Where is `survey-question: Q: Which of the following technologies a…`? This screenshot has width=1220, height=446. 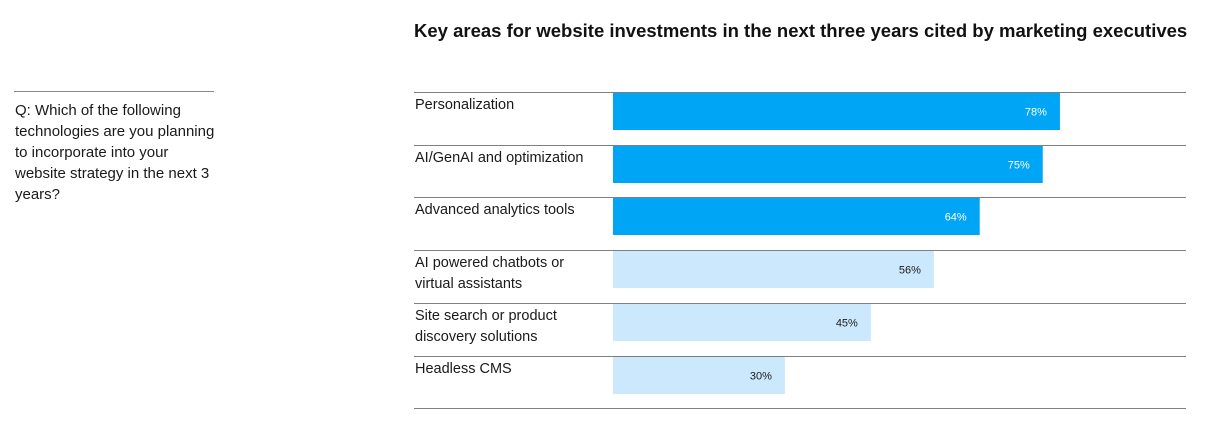
survey-question: Q: Which of the following technologies a… is located at coordinates (115, 152).